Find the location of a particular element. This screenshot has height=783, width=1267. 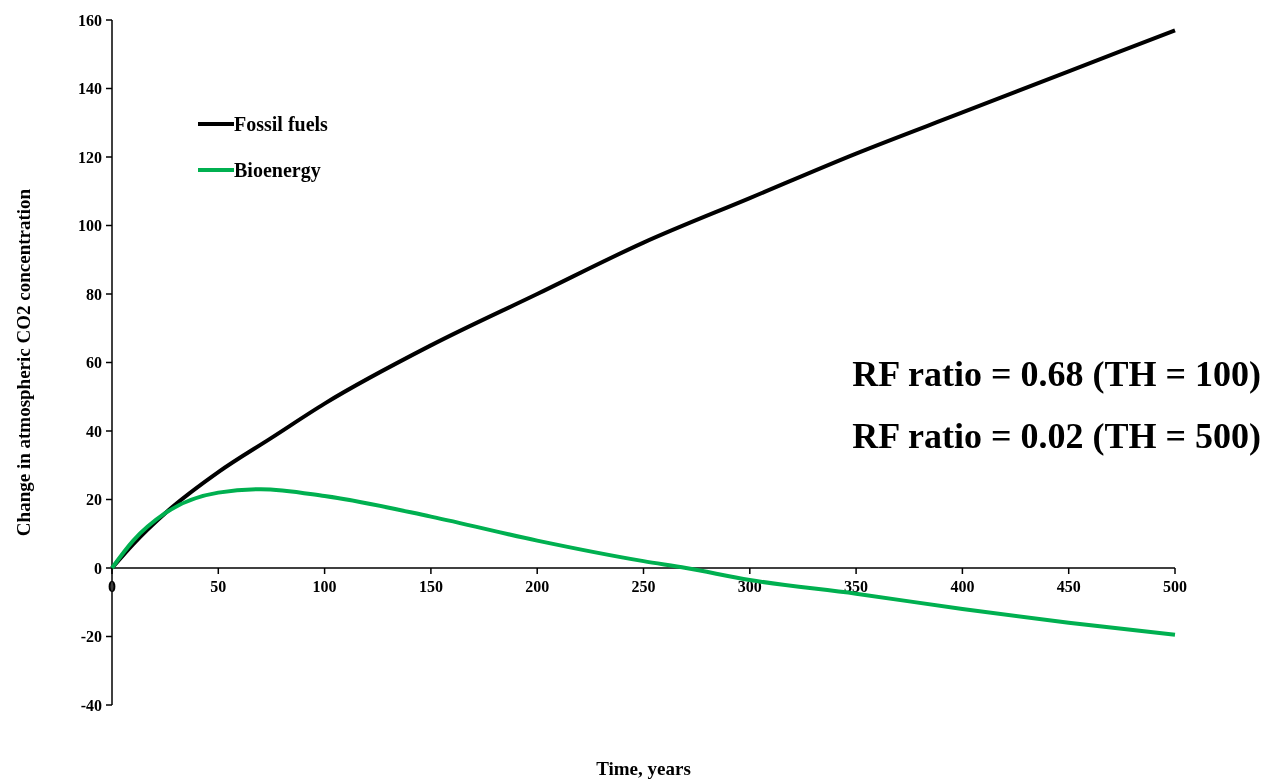

y-tick-label: -20 is located at coordinates (91, 637).